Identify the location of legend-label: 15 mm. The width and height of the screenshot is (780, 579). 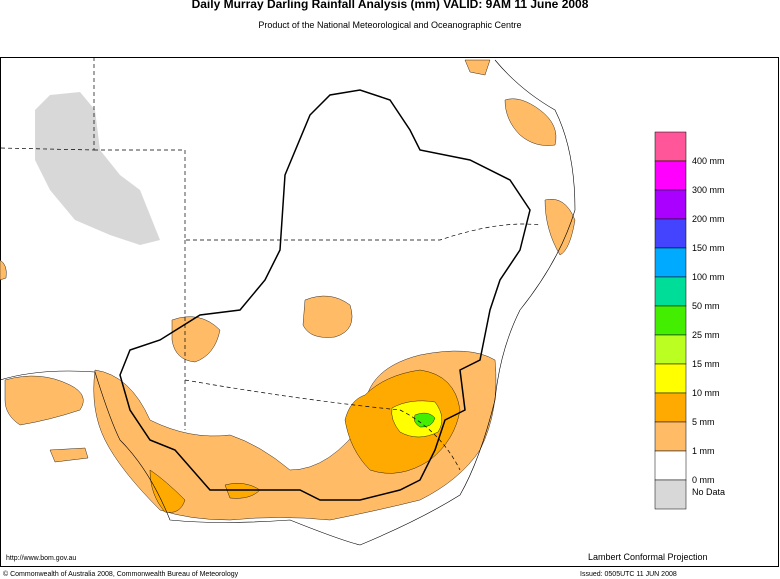
(706, 364).